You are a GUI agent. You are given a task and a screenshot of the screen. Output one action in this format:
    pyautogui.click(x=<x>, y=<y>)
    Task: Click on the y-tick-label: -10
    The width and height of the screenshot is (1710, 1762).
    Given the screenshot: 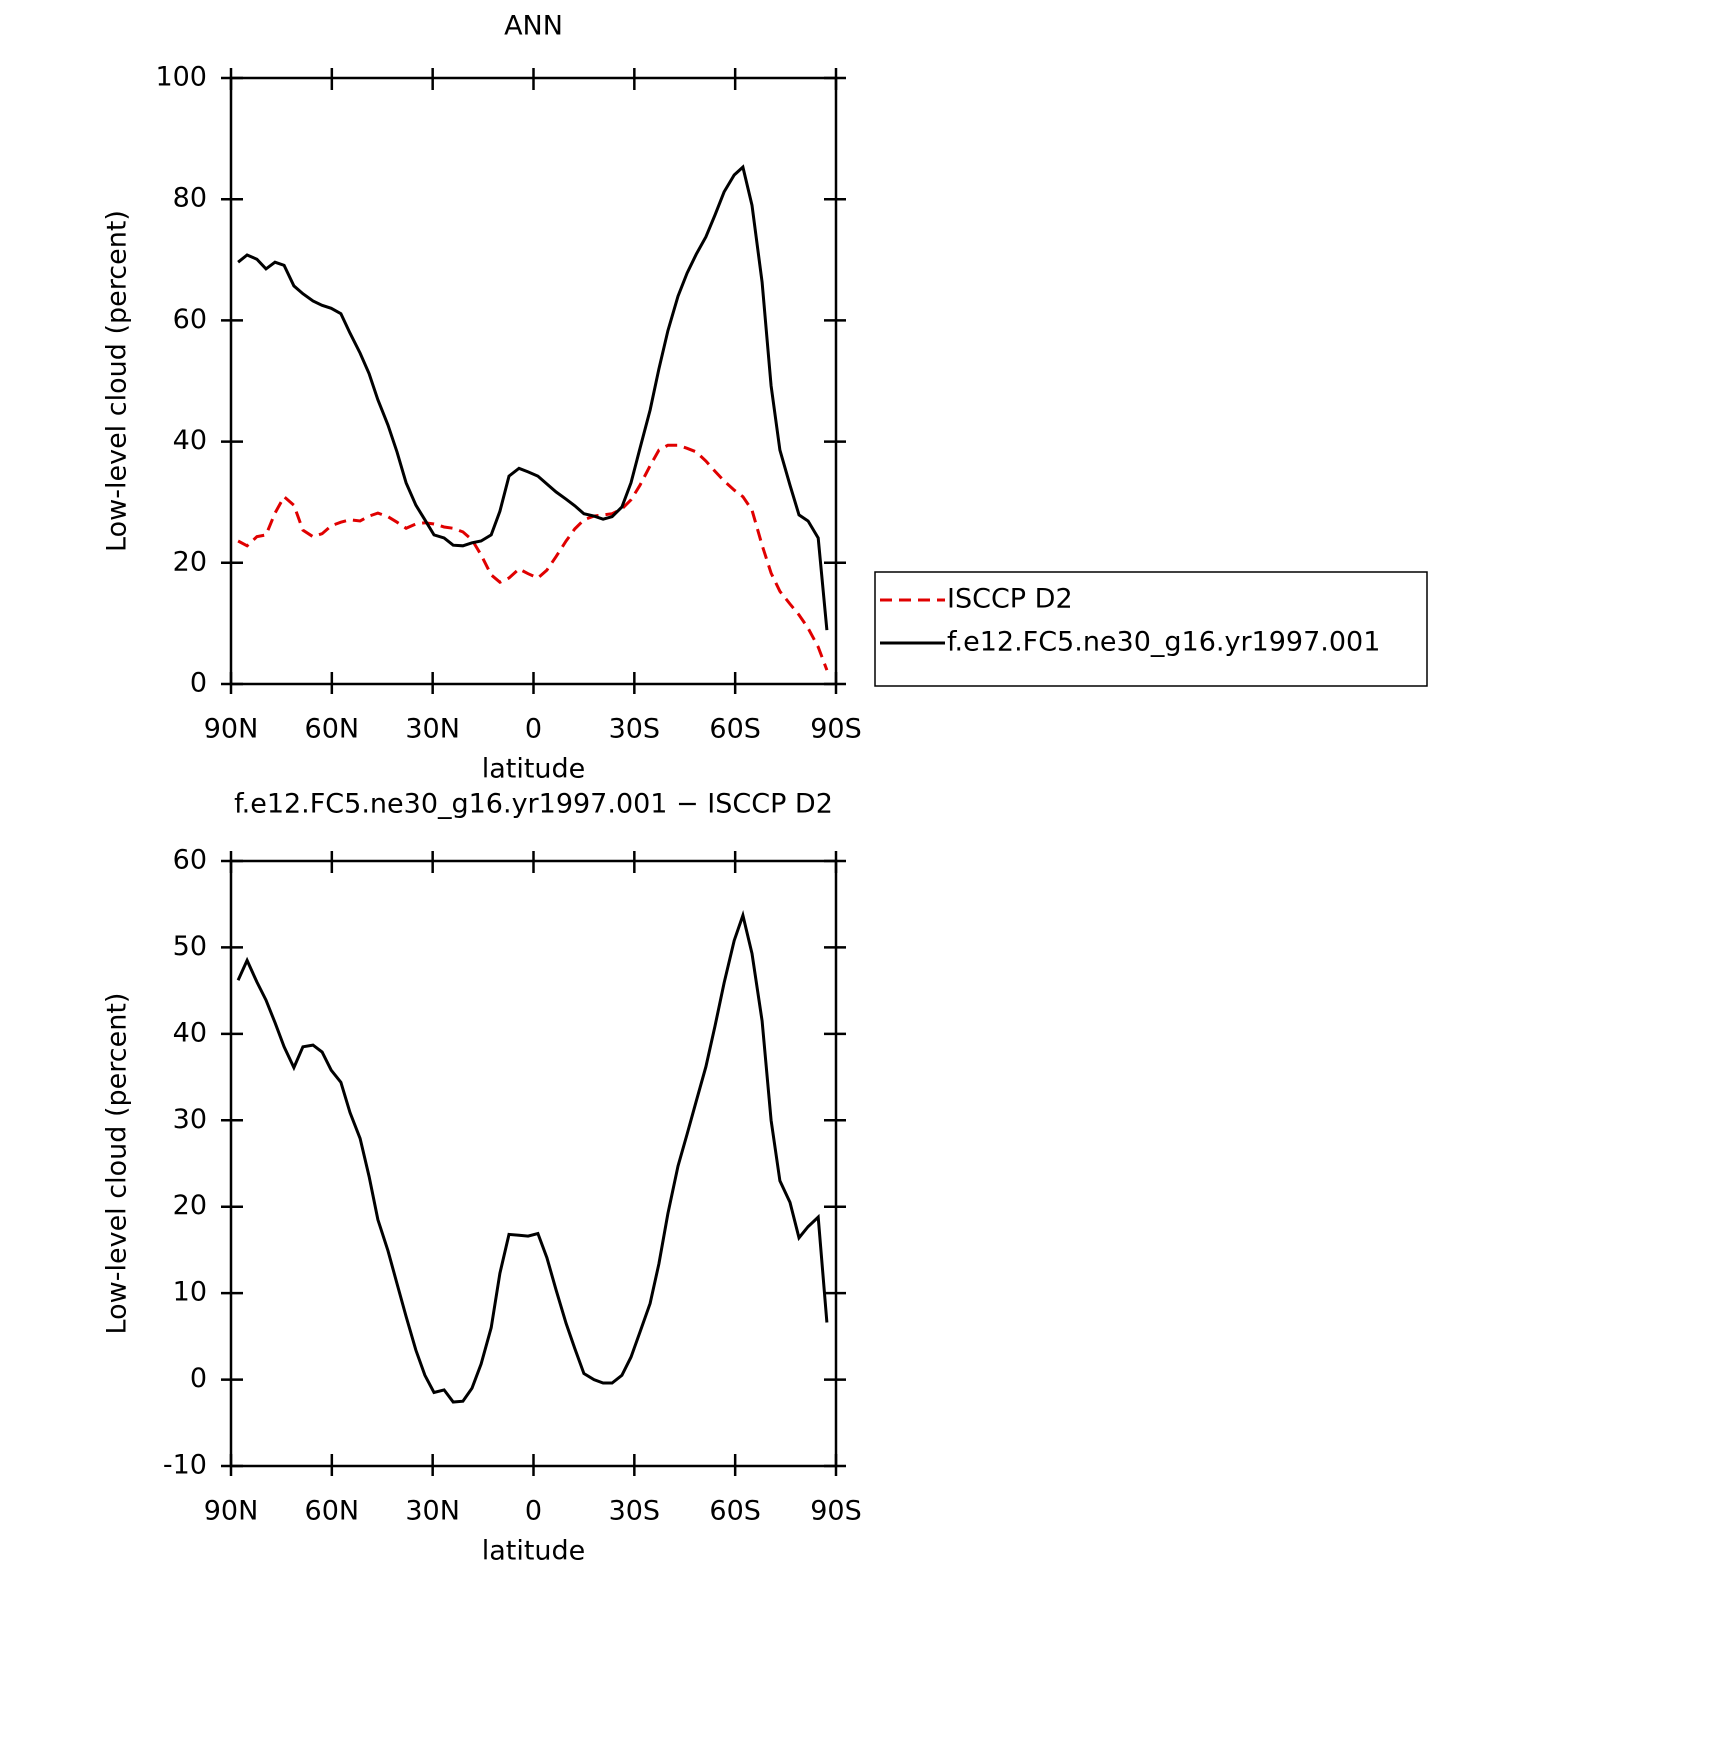 What is the action you would take?
    pyautogui.click(x=185, y=1465)
    